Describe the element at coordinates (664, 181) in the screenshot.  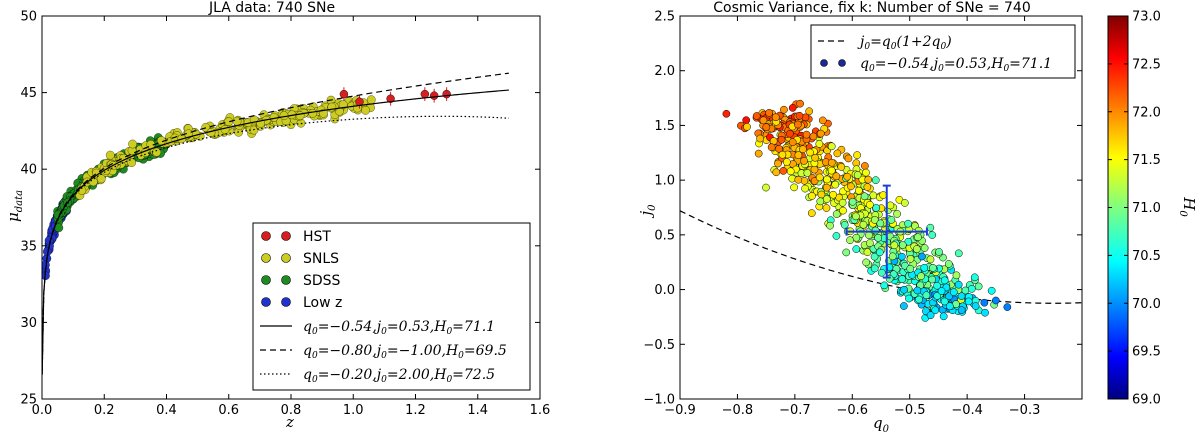
I see `y-tick-label: 1.0` at that location.